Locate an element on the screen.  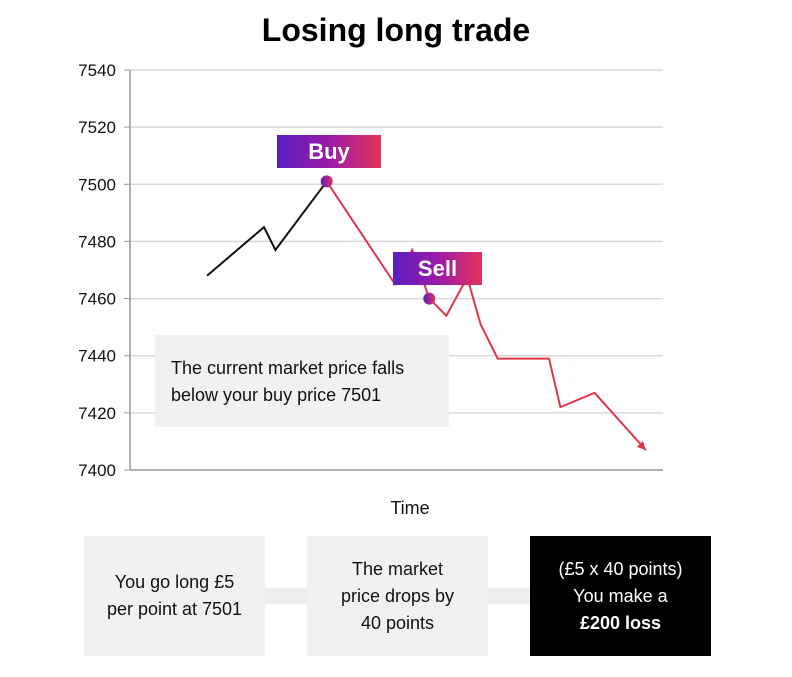
chart-title: Losing long trade is located at coordinates (396, 30).